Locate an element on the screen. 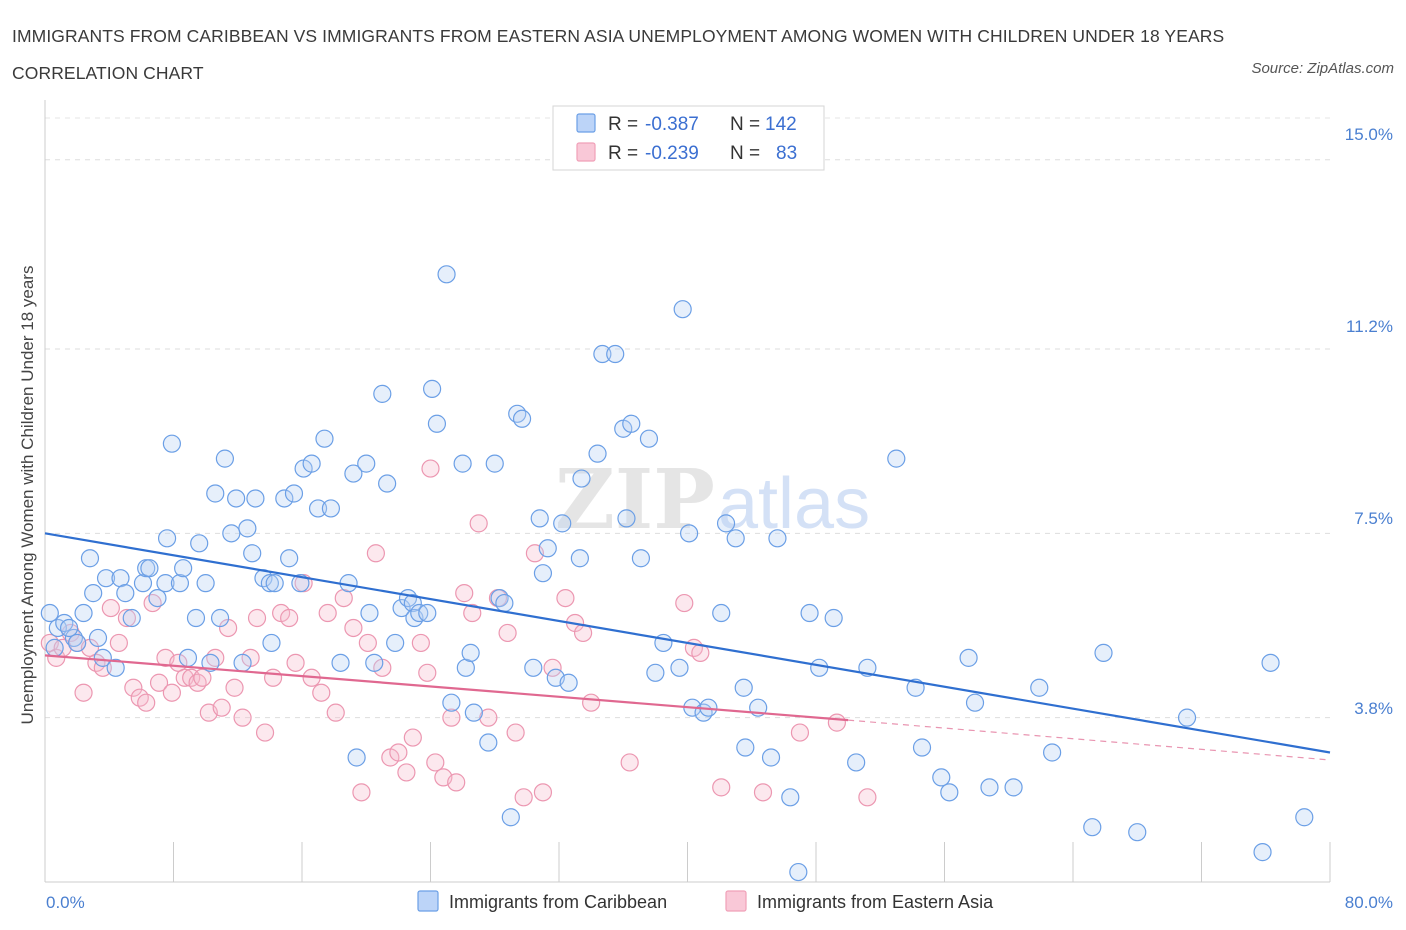  bottom-legend-label-caribbean: Immigrants from Caribbean is located at coordinates (558, 902).